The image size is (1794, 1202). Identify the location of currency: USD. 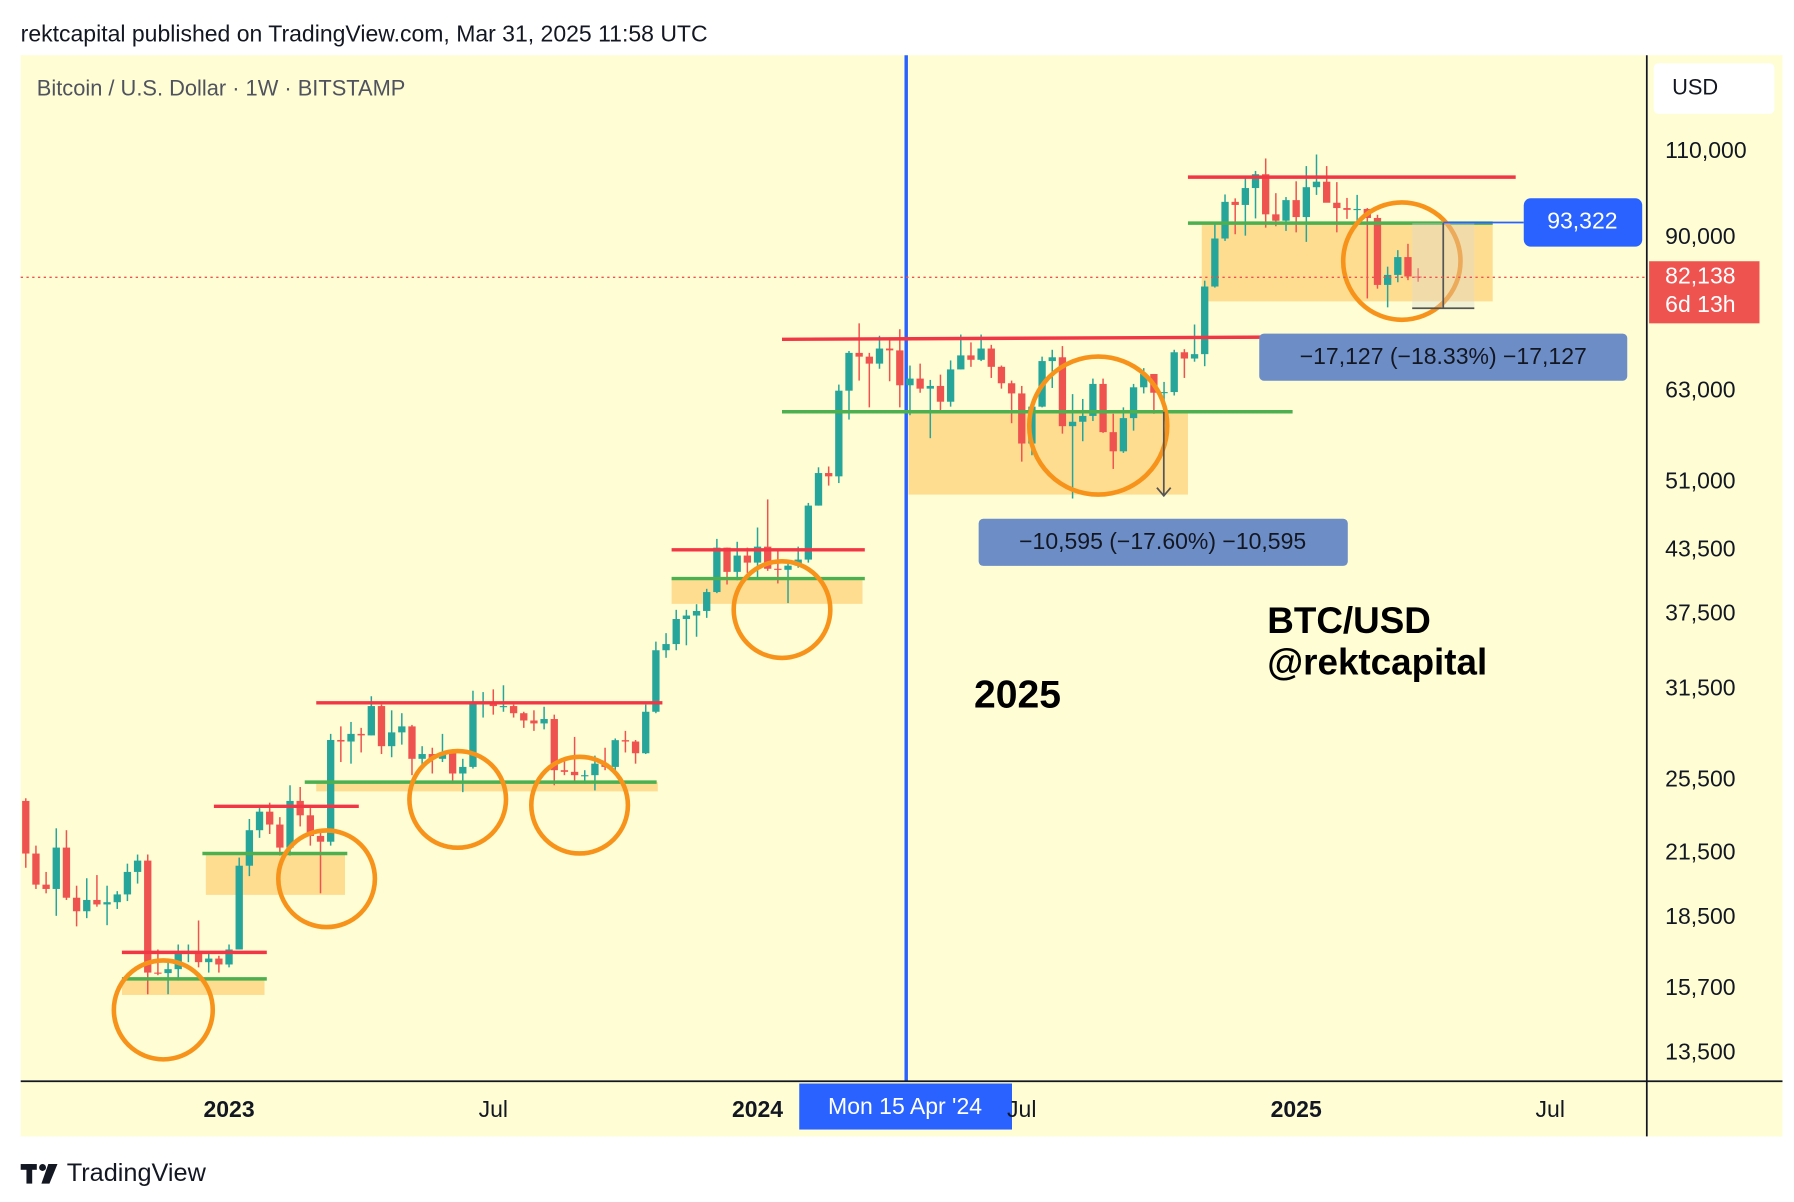
(1695, 86).